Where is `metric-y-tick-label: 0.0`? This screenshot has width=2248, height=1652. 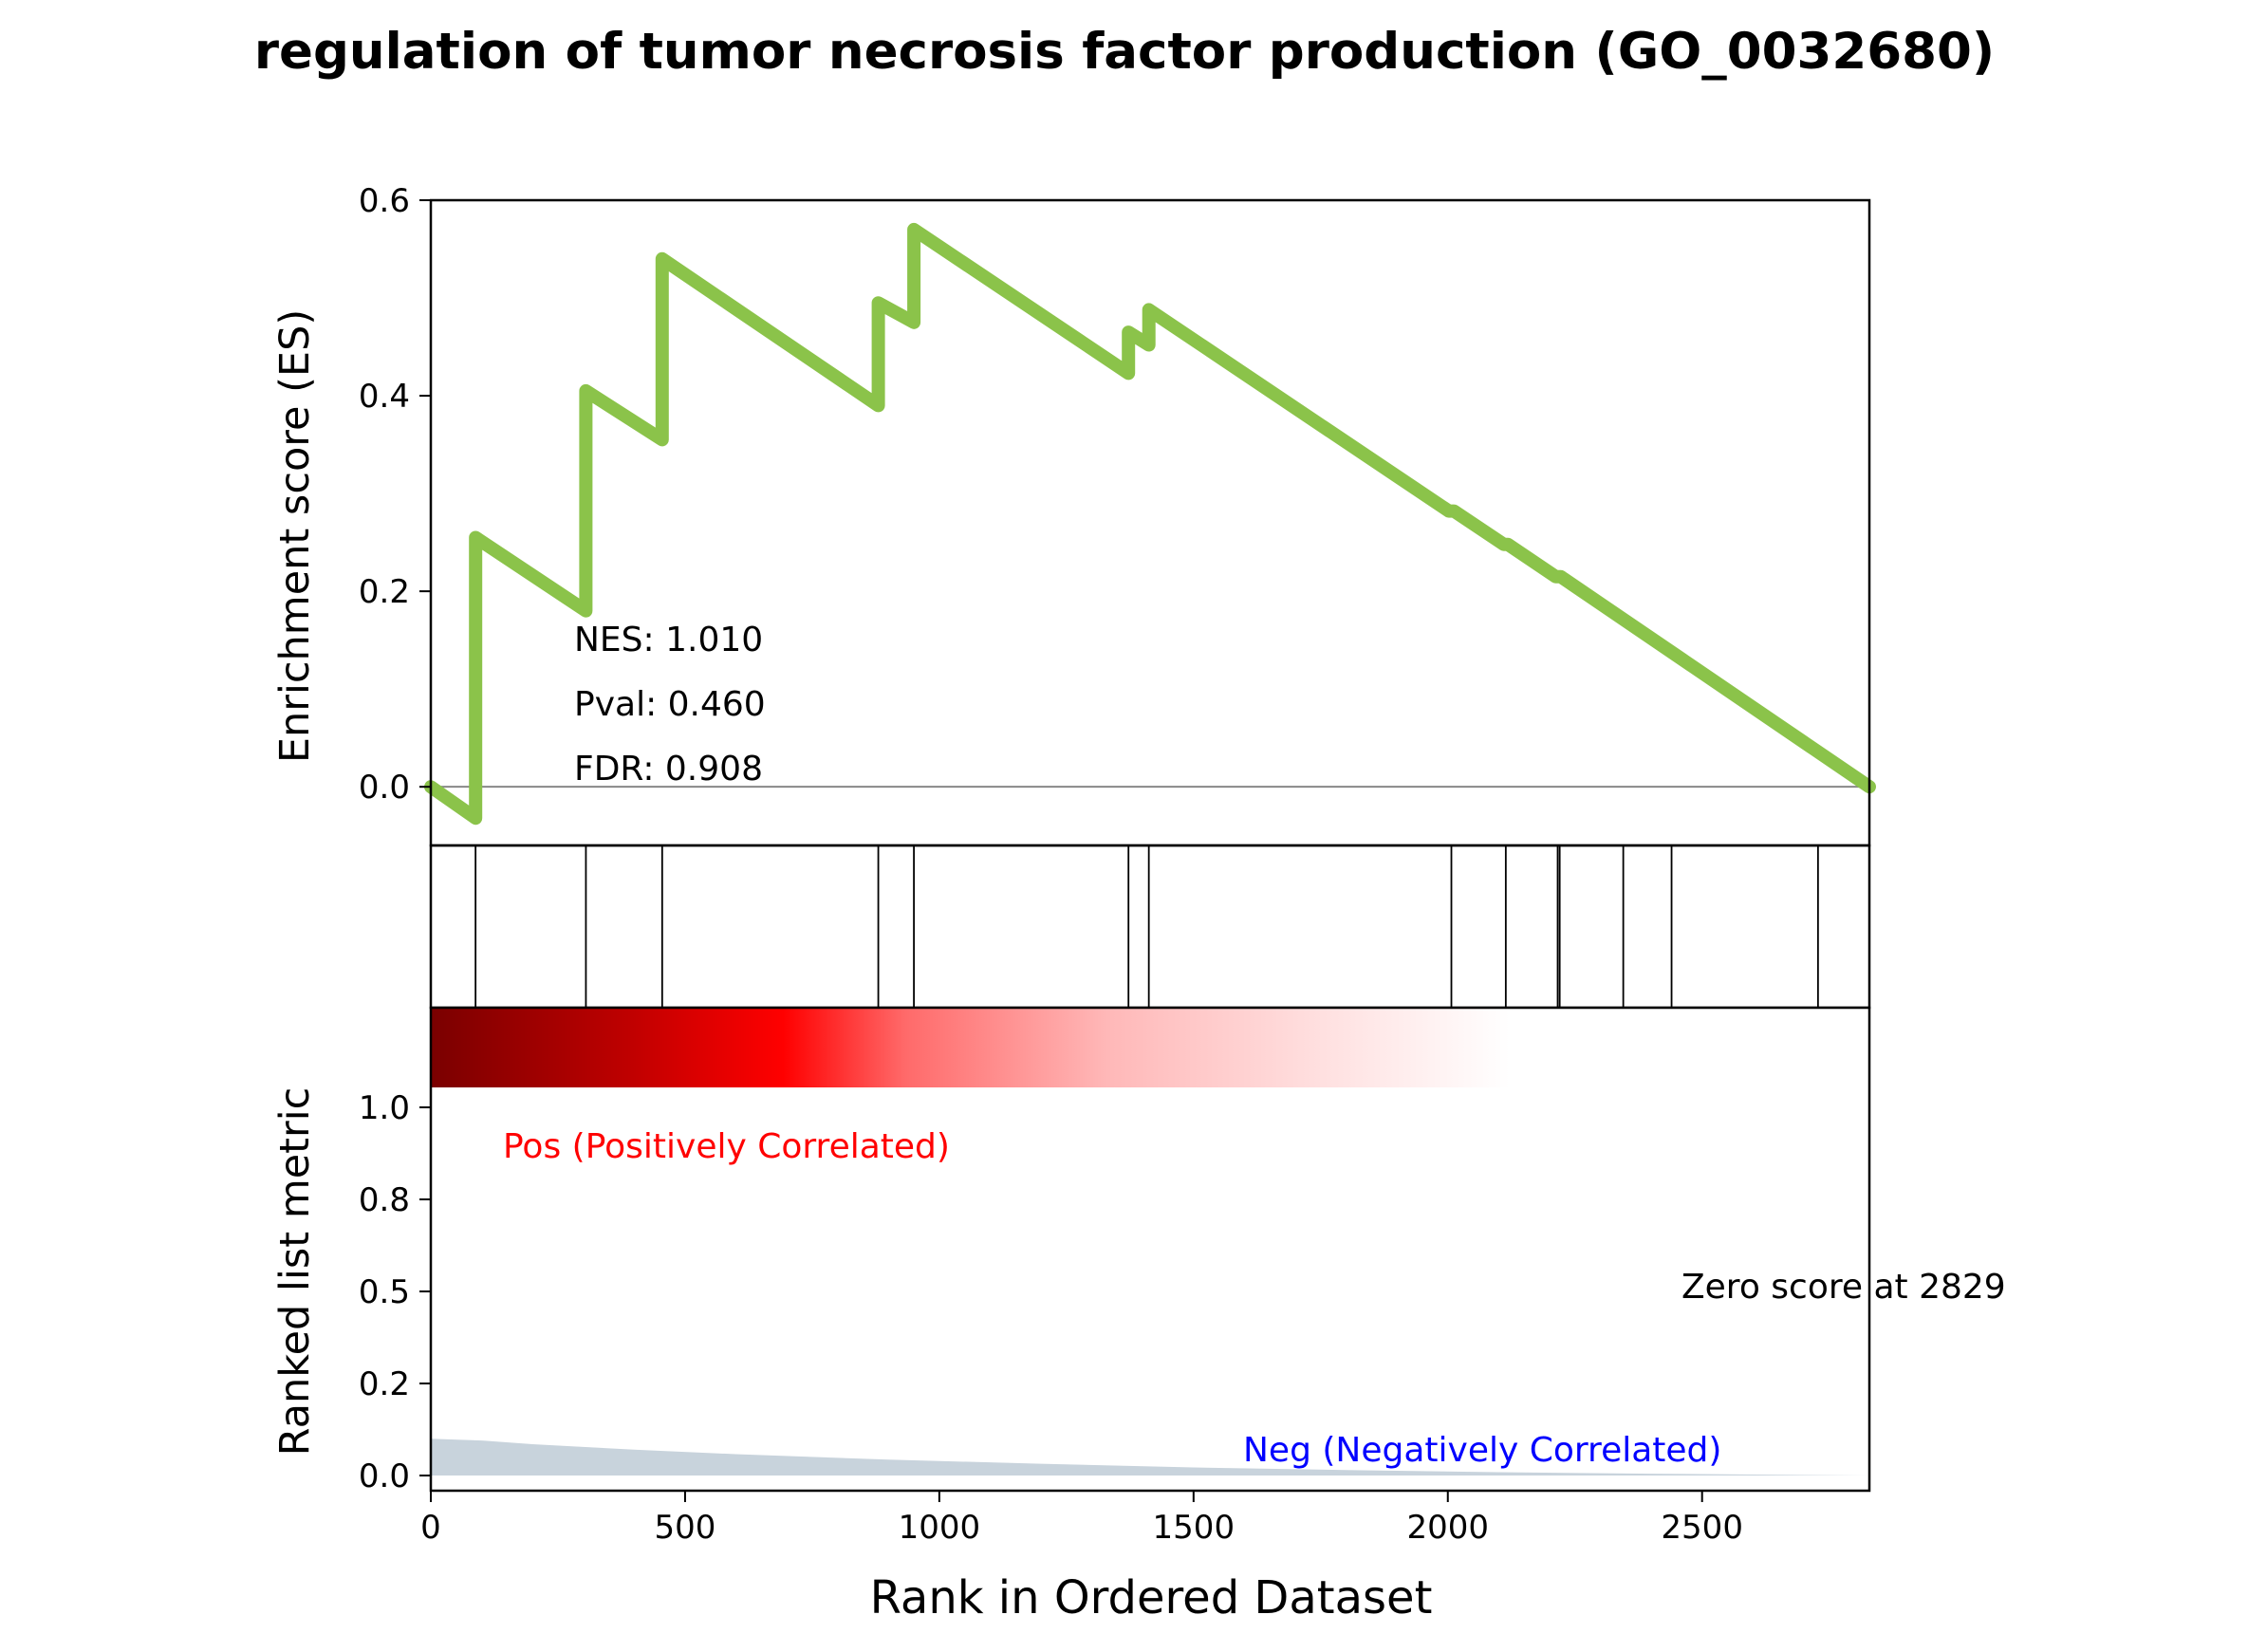
metric-y-tick-label: 0.0 is located at coordinates (384, 1476).